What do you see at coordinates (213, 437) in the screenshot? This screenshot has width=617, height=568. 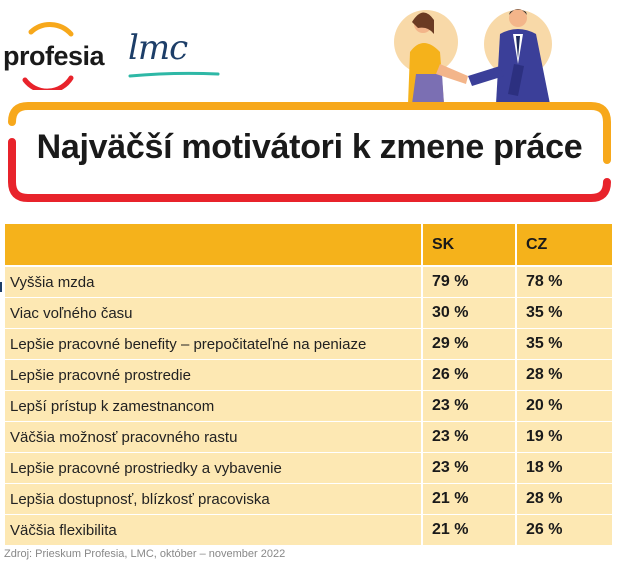 I see `row-label-cell: Väčšia možnosť pracovného rastu` at bounding box center [213, 437].